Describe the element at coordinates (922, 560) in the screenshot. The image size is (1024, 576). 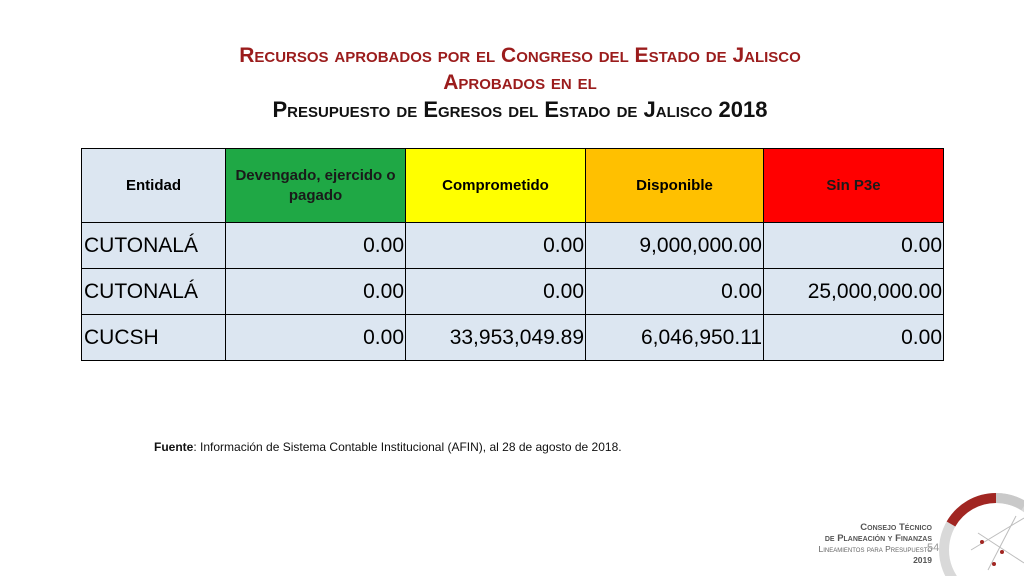
I see `logo-line-4: 2019` at that location.